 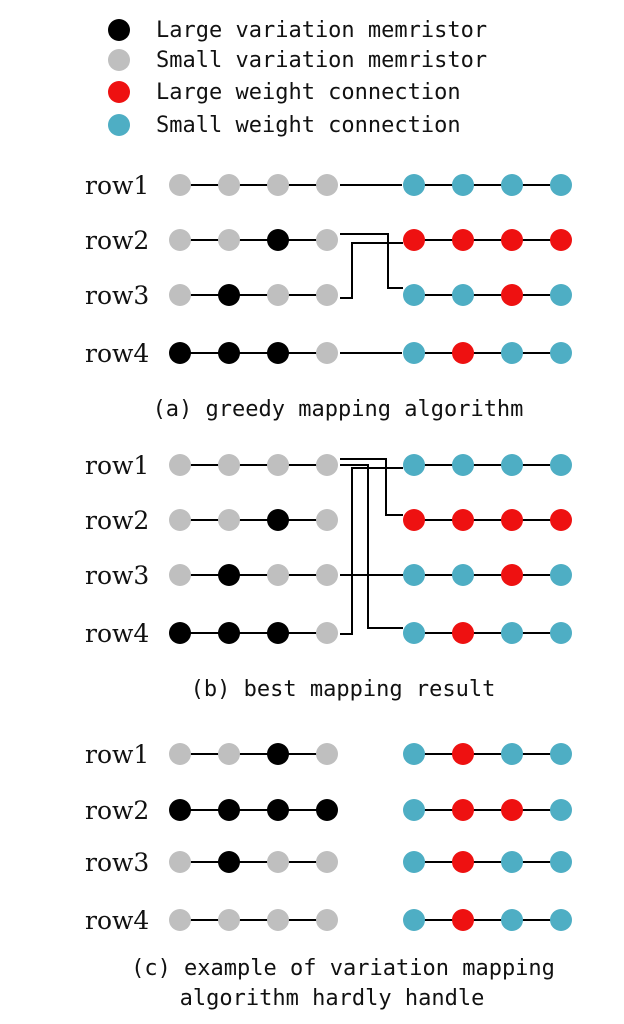 What do you see at coordinates (119, 30) in the screenshot?
I see `large-variation-dot-icon` at bounding box center [119, 30].